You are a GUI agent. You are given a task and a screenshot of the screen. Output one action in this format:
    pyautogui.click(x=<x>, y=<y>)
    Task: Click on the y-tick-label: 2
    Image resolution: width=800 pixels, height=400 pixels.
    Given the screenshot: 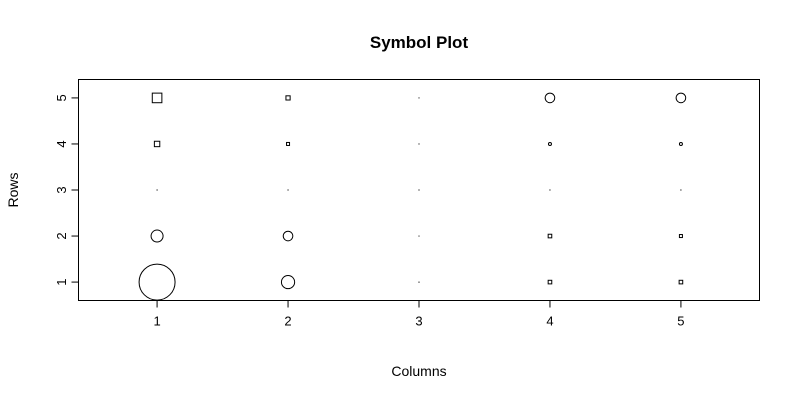 What is the action you would take?
    pyautogui.click(x=61, y=235)
    